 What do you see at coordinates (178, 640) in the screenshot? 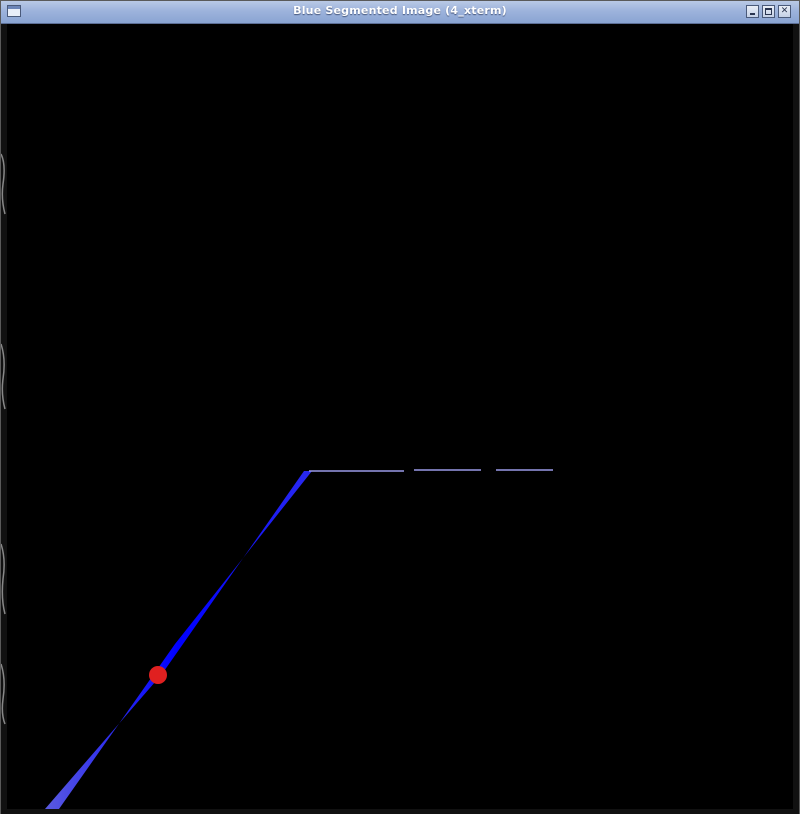
I see `diagonal-blue-segment` at bounding box center [178, 640].